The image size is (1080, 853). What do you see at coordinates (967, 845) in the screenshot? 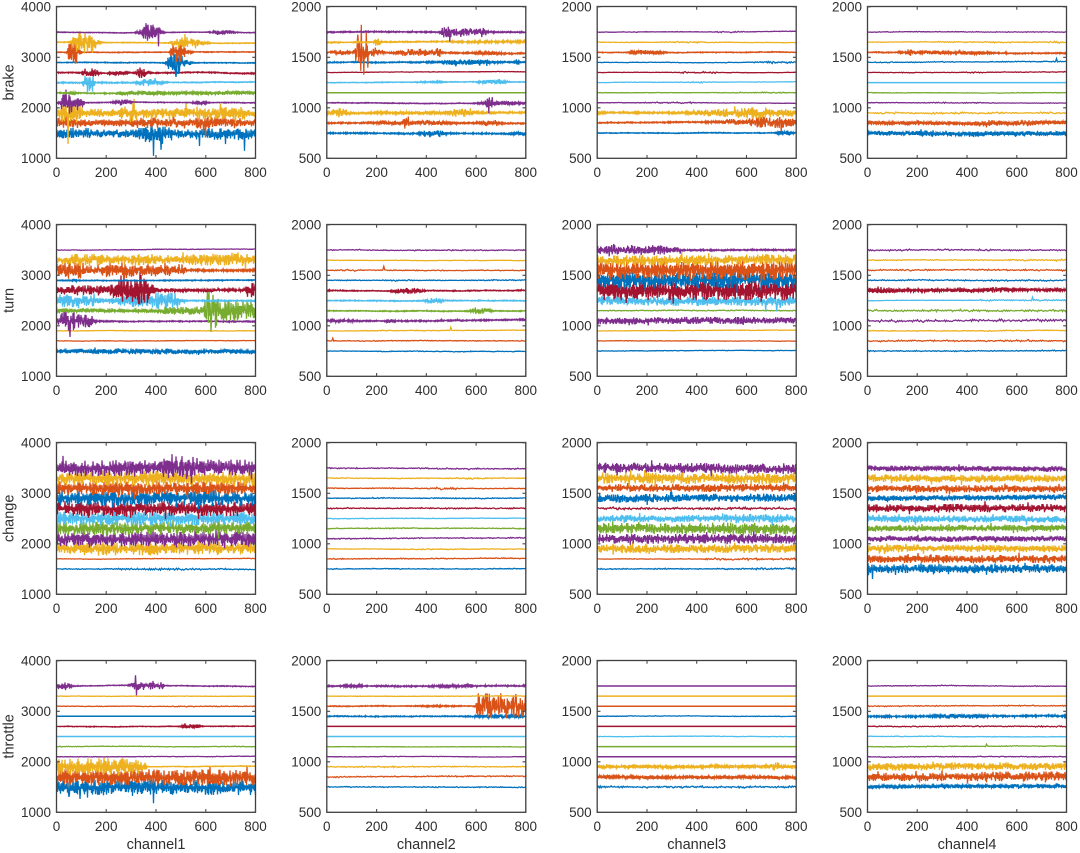
I see `svg-text: channel4` at bounding box center [967, 845].